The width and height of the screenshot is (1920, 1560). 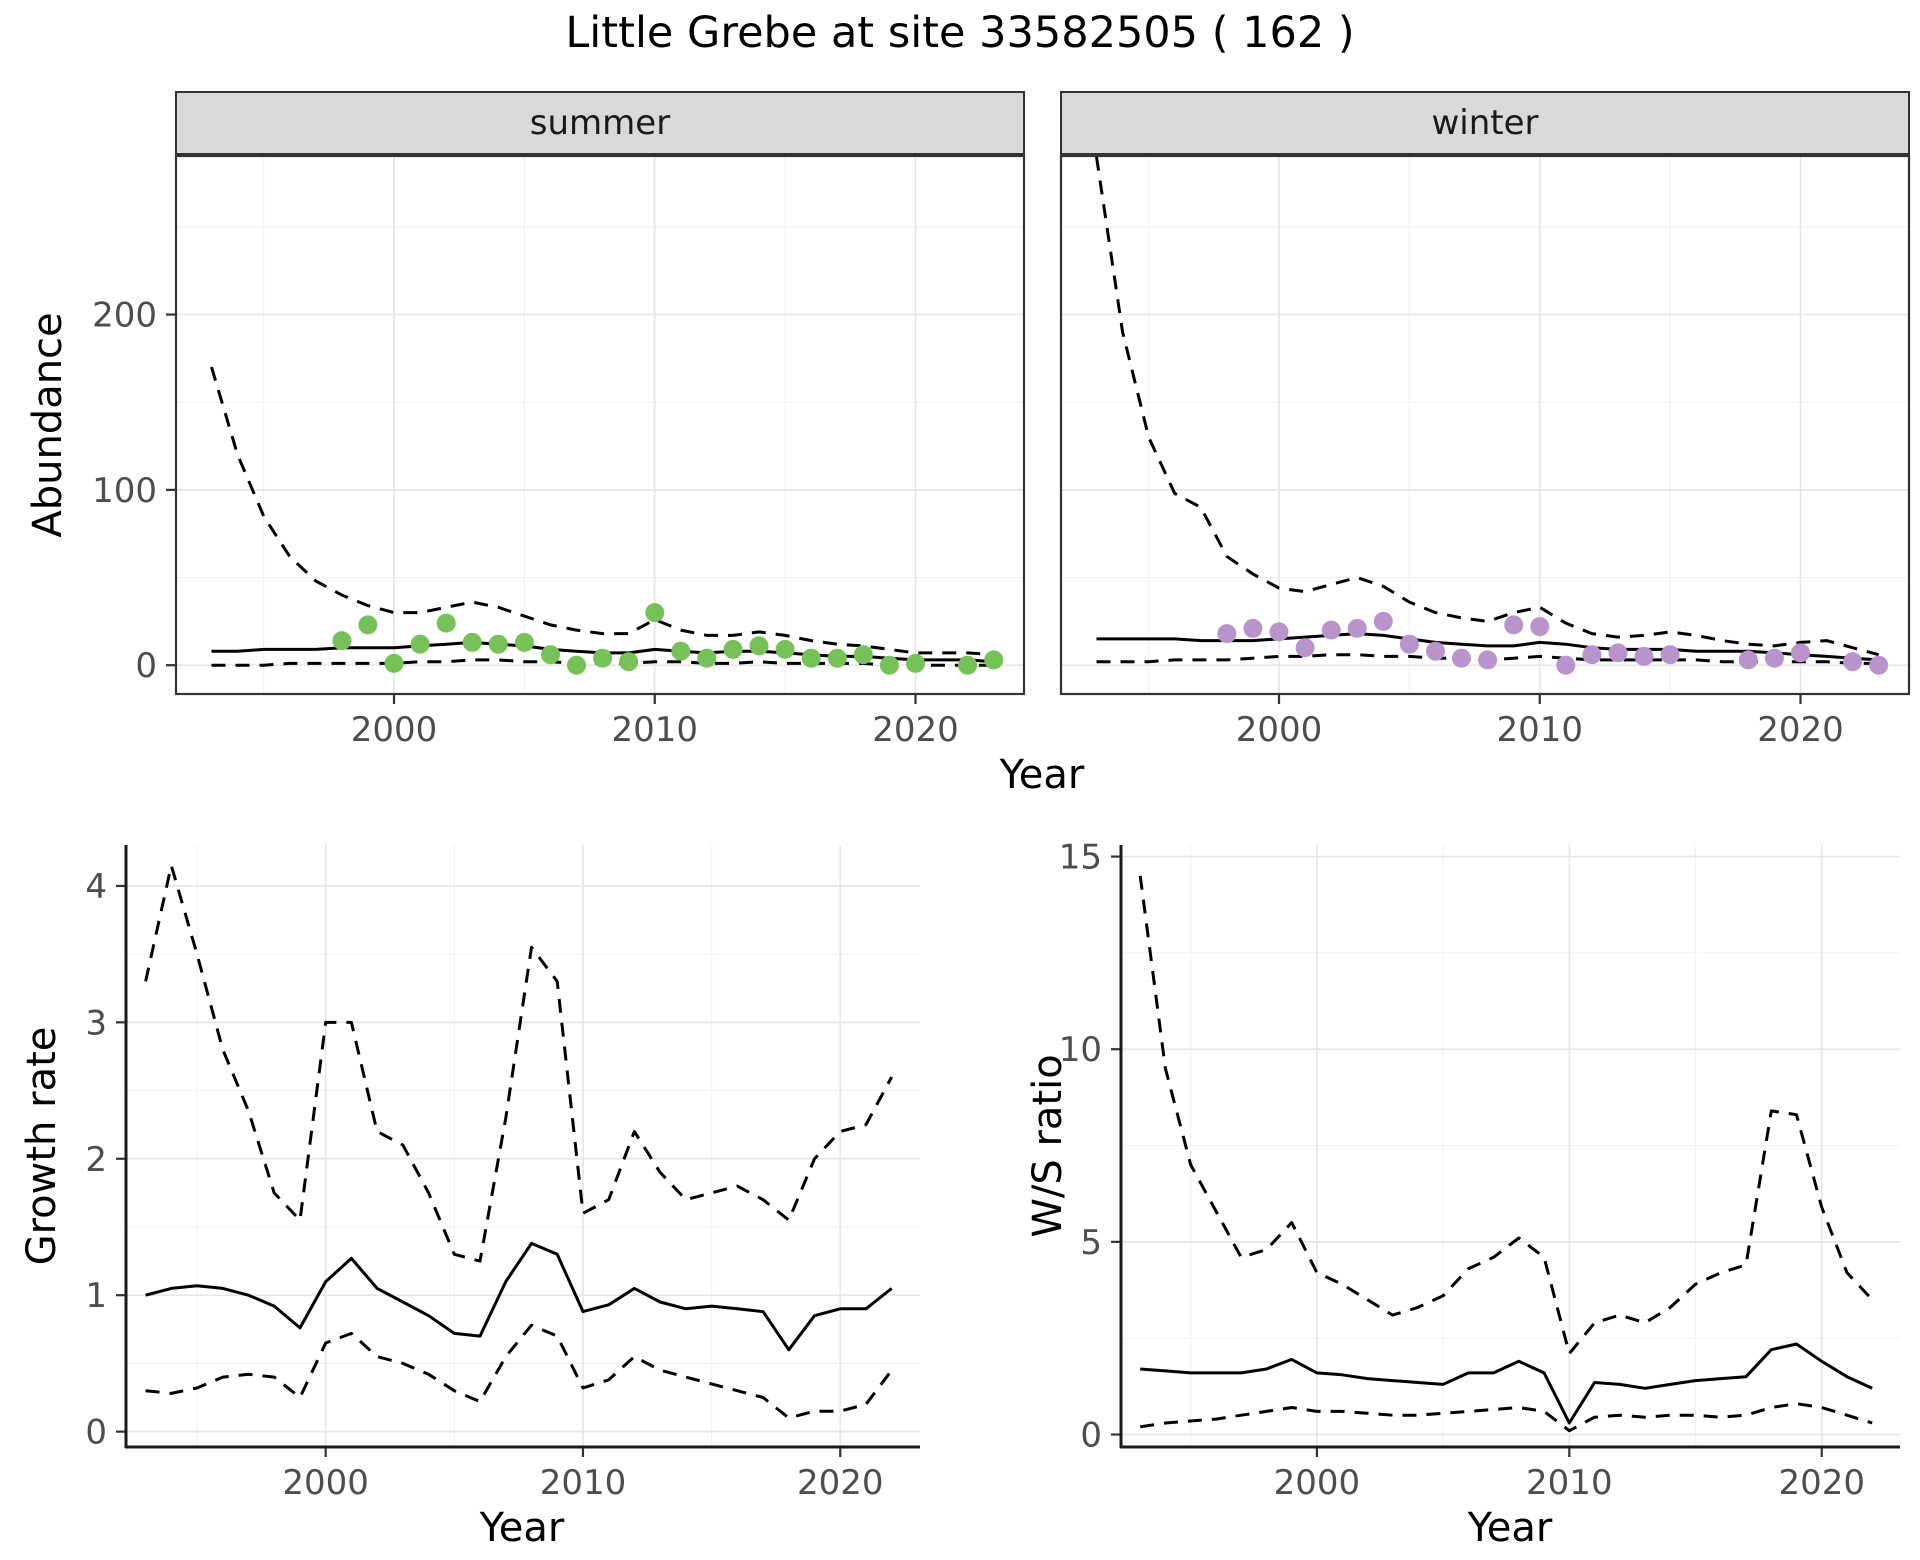 What do you see at coordinates (522, 1528) in the screenshot?
I see `growth-year-axis-title: Year` at bounding box center [522, 1528].